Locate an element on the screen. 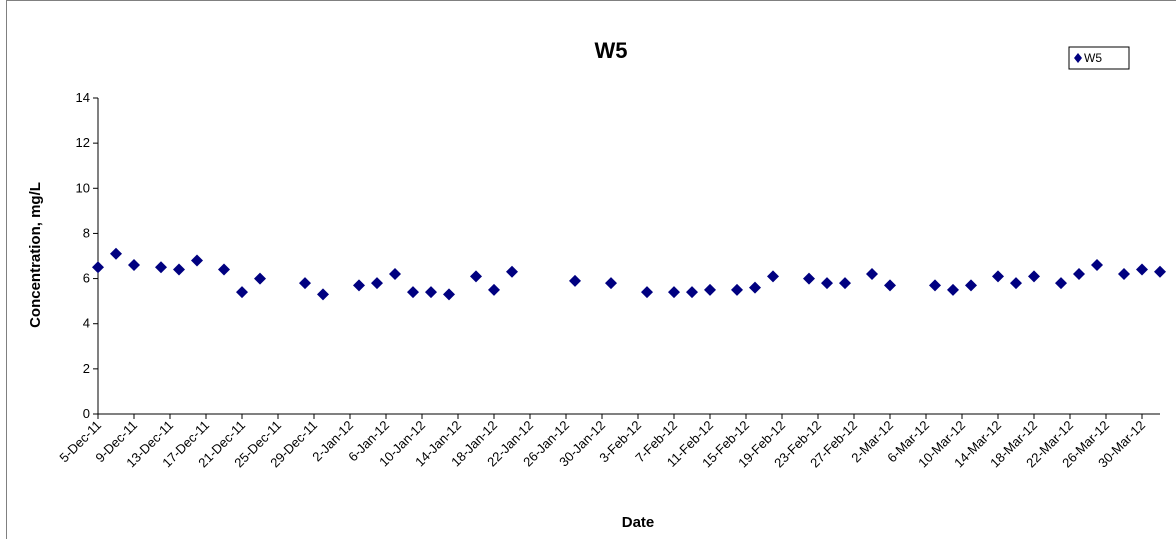 The width and height of the screenshot is (1176, 540). legend: W5 is located at coordinates (1099, 58).